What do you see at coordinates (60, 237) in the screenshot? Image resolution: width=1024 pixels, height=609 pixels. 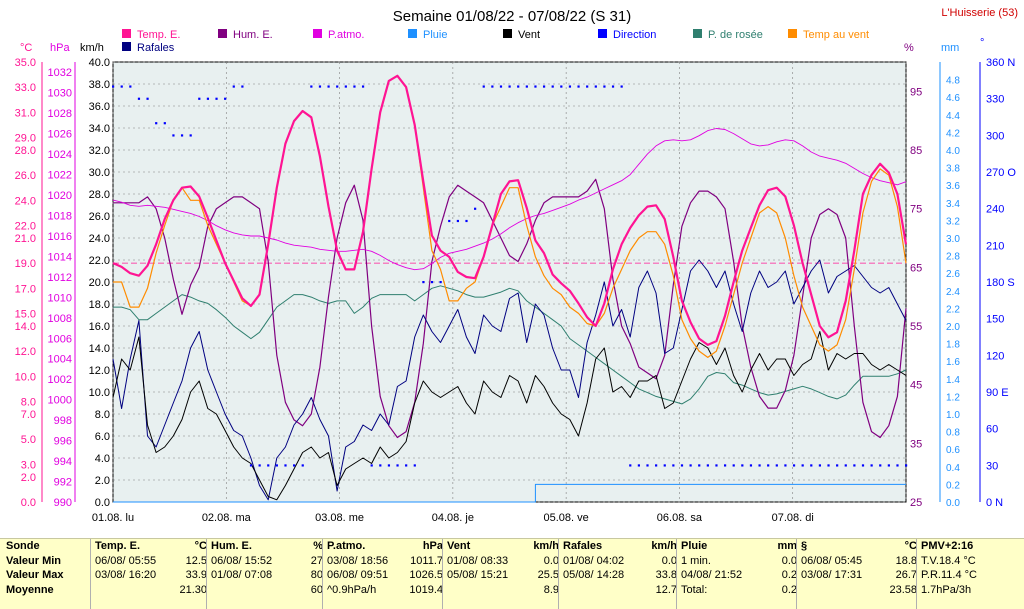 I see `press-tick-label: 1016` at bounding box center [60, 237].